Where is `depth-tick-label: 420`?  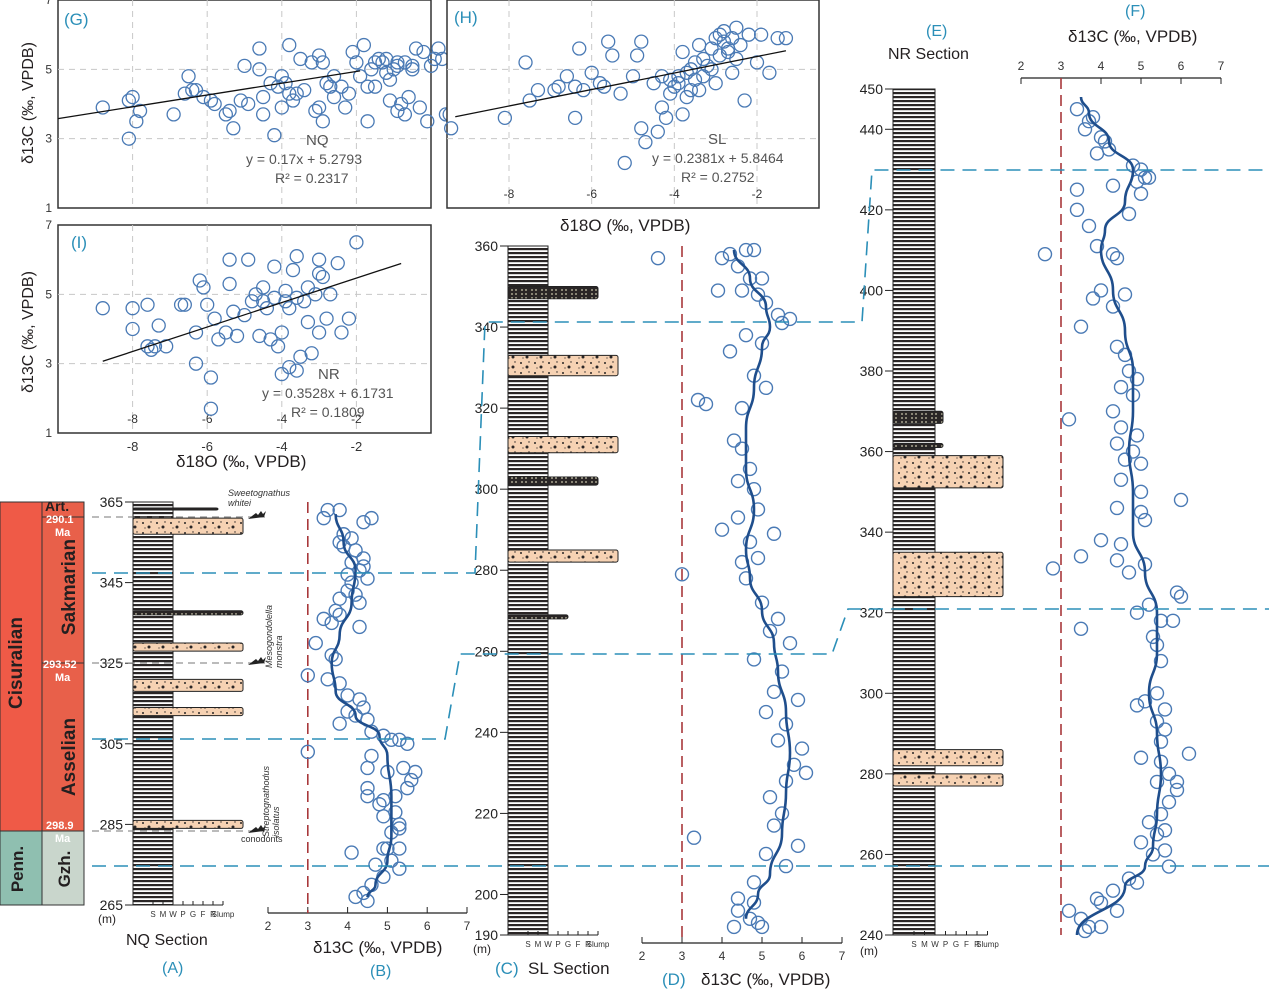
depth-tick-label: 420 is located at coordinates (872, 210).